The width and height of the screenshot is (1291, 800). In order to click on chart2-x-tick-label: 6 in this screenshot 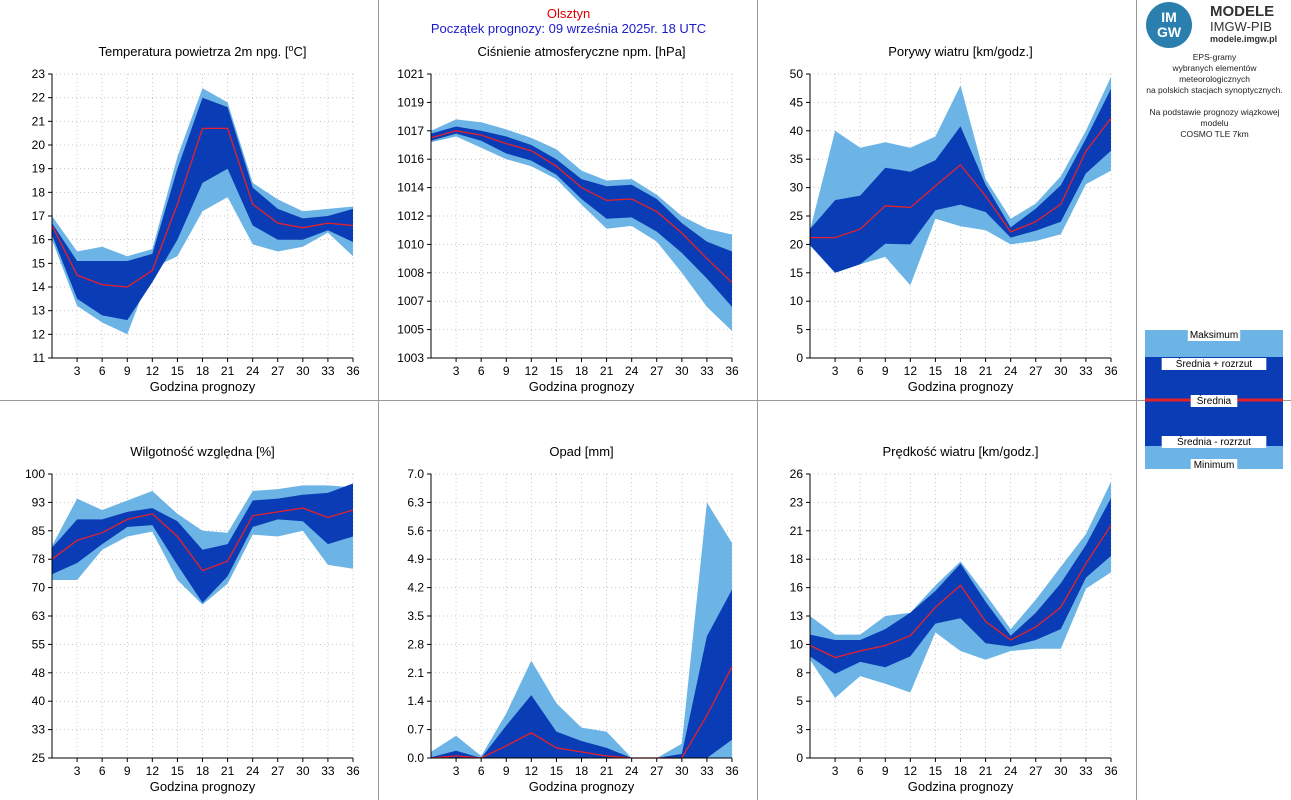, I will do `click(481, 371)`.